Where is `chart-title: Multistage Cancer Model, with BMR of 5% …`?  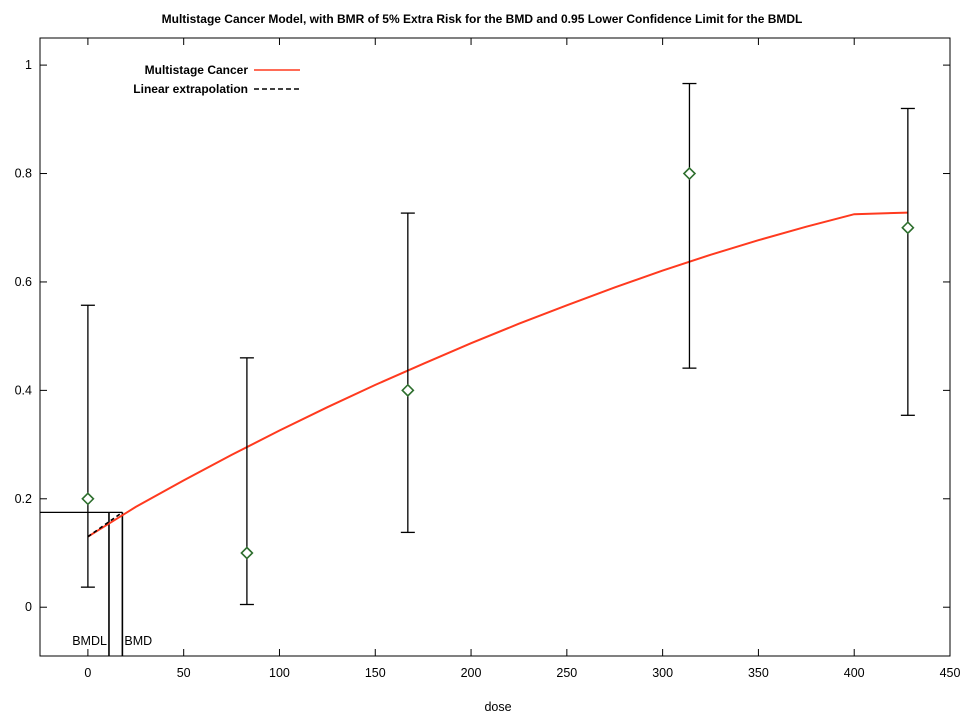 chart-title: Multistage Cancer Model, with BMR of 5% … is located at coordinates (482, 19).